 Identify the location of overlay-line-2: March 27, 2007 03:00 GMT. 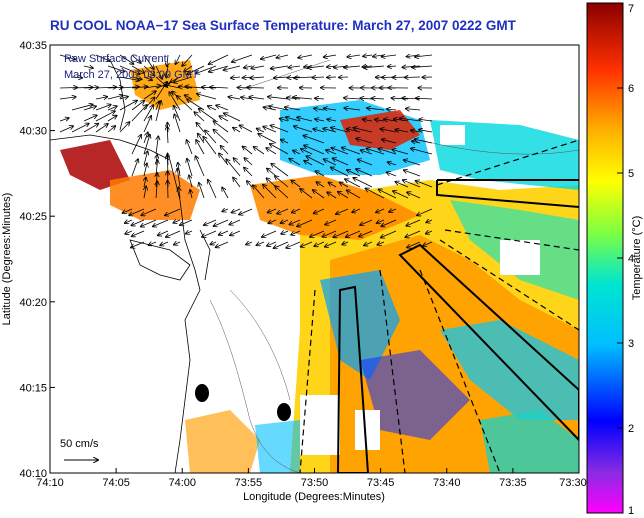
(131, 75).